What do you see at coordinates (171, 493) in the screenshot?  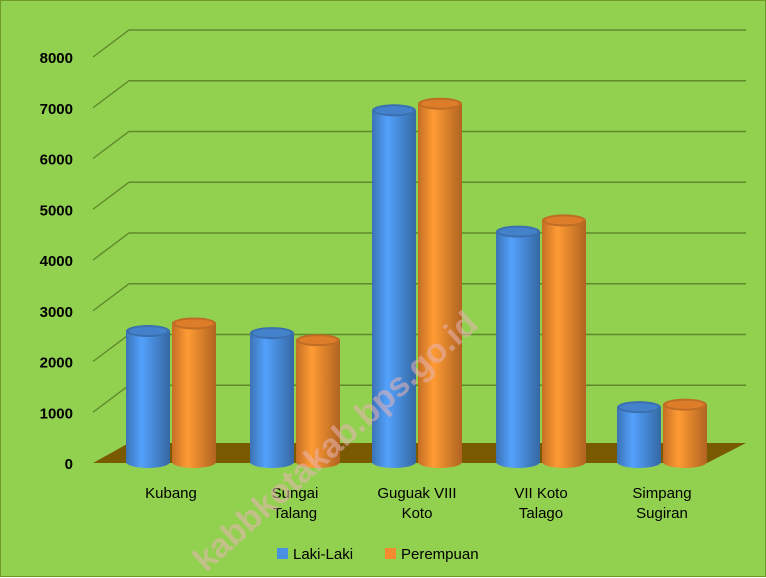 I see `x-category-label: Kubang` at bounding box center [171, 493].